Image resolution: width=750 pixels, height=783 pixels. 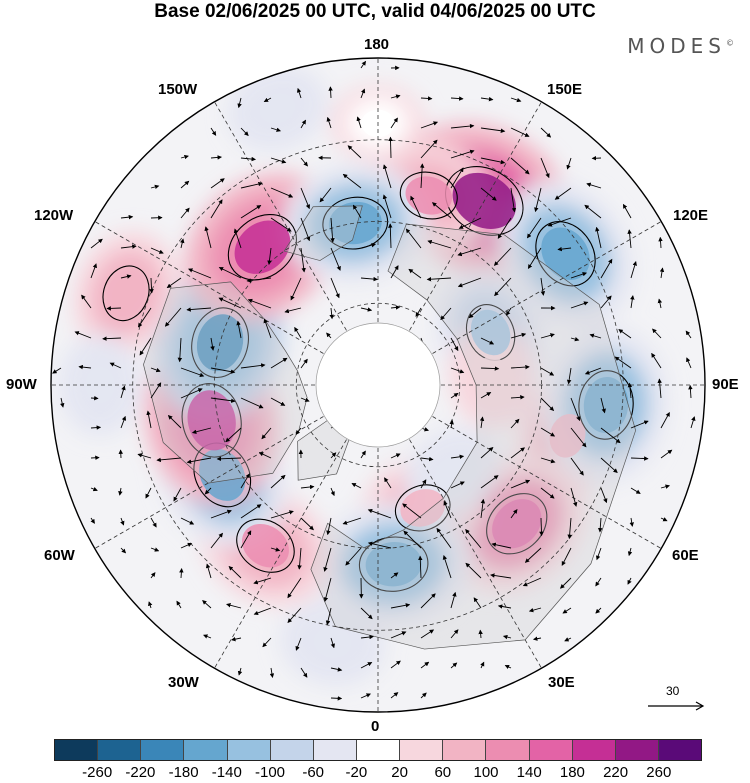 I want to click on coastline, so click(x=323, y=233).